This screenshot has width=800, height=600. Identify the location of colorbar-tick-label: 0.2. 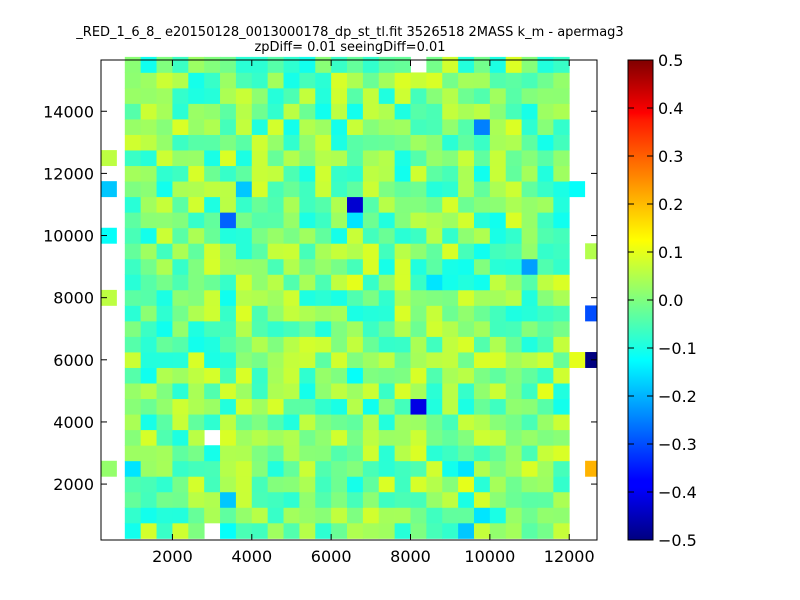
(670, 204).